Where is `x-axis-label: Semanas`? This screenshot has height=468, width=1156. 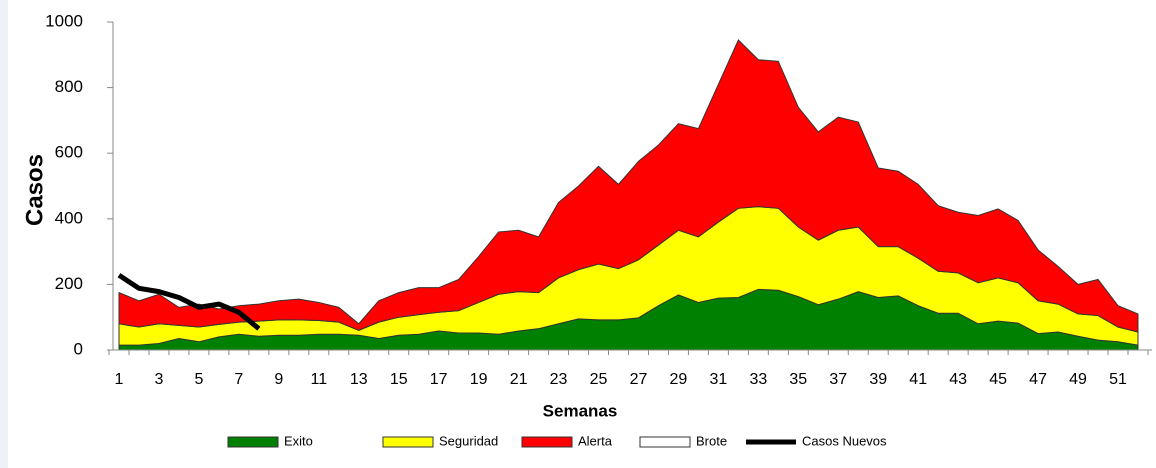
x-axis-label: Semanas is located at coordinates (580, 410).